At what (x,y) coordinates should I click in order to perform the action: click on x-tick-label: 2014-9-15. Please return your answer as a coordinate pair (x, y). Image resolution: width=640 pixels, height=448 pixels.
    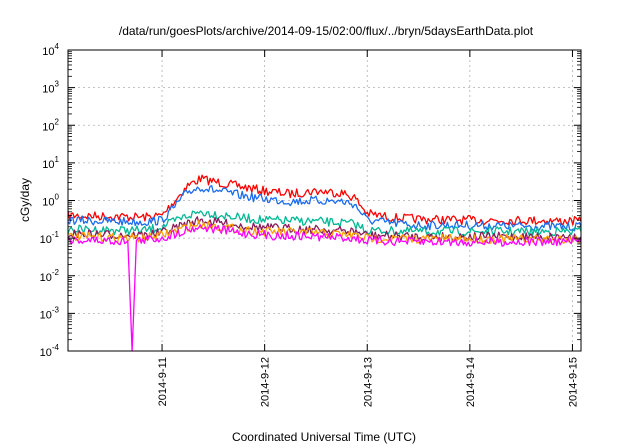
    Looking at the image, I should click on (573, 382).